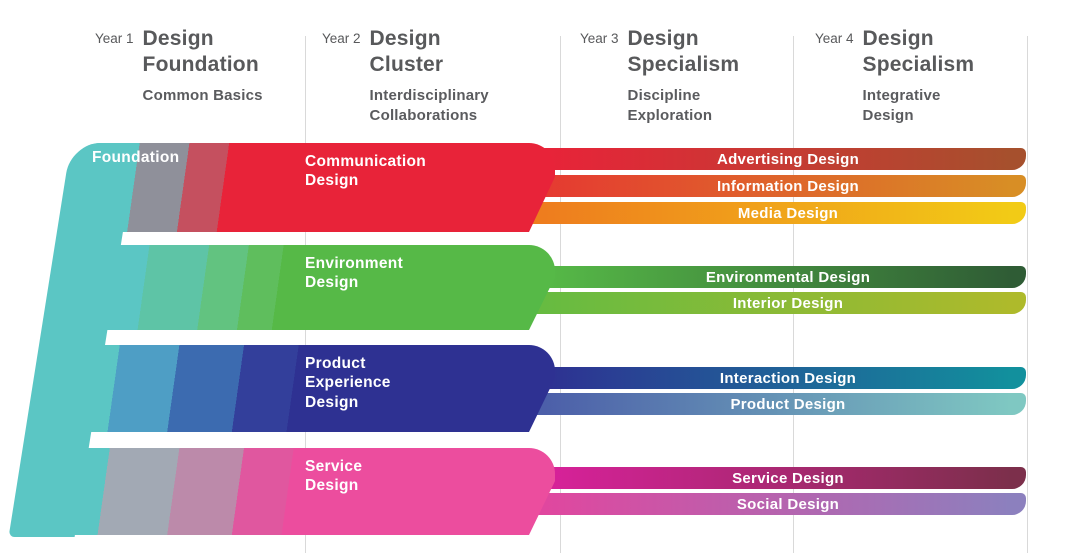 The image size is (1080, 559). I want to click on cluster-band-environment-design: Environment Design, so click(312, 287).